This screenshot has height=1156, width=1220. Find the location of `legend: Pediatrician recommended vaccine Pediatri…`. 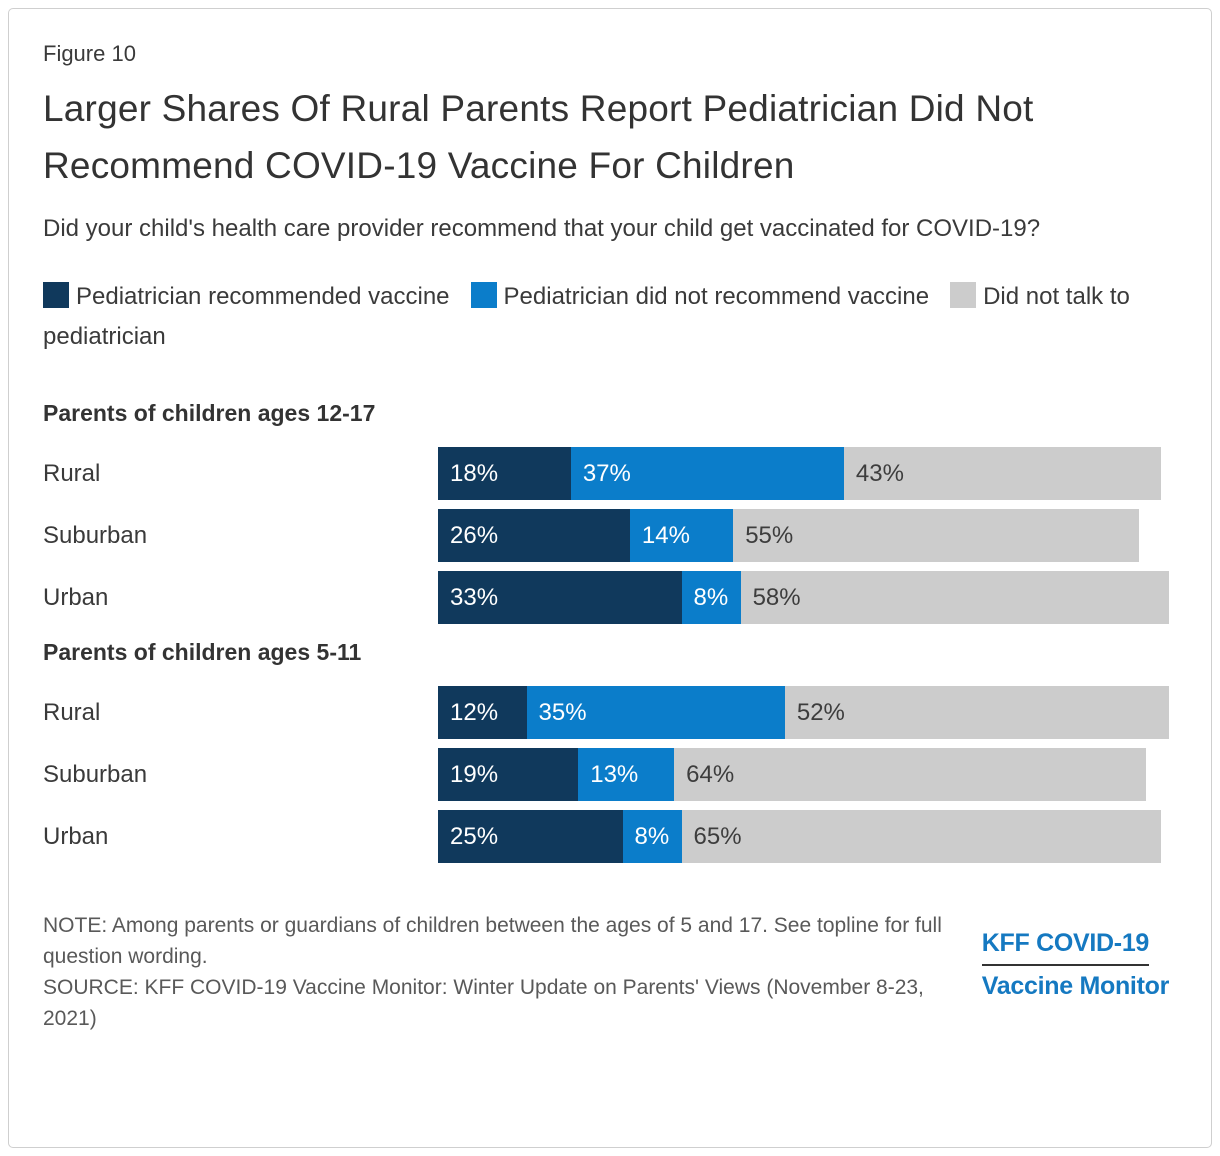

legend: Pediatrician recommended vaccine Pediatri… is located at coordinates (610, 317).